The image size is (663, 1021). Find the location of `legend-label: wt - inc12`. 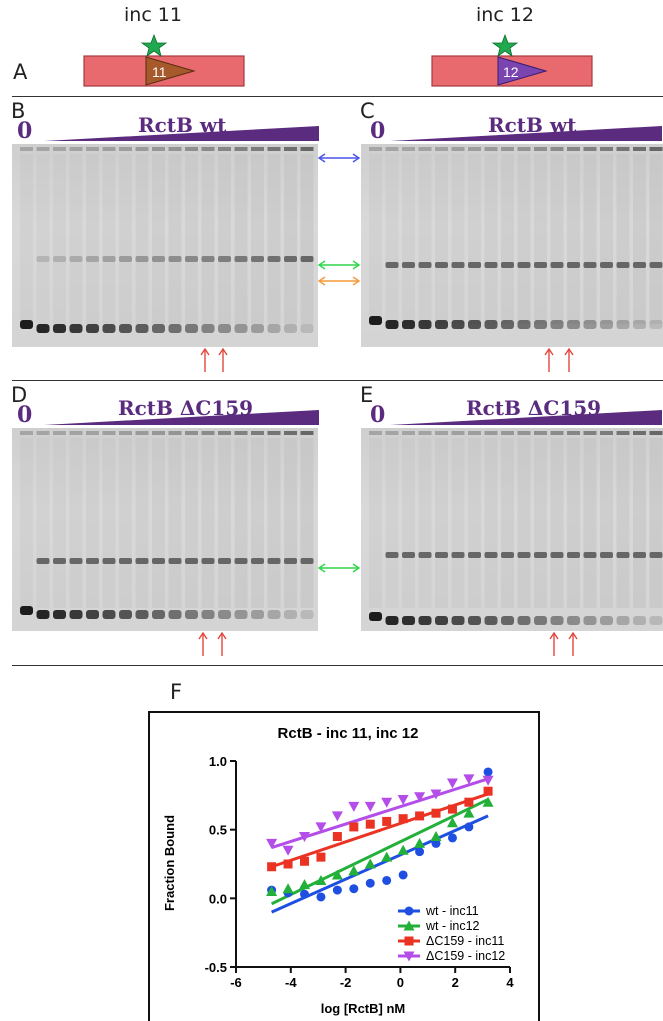

legend-label: wt - inc12 is located at coordinates (452, 926).